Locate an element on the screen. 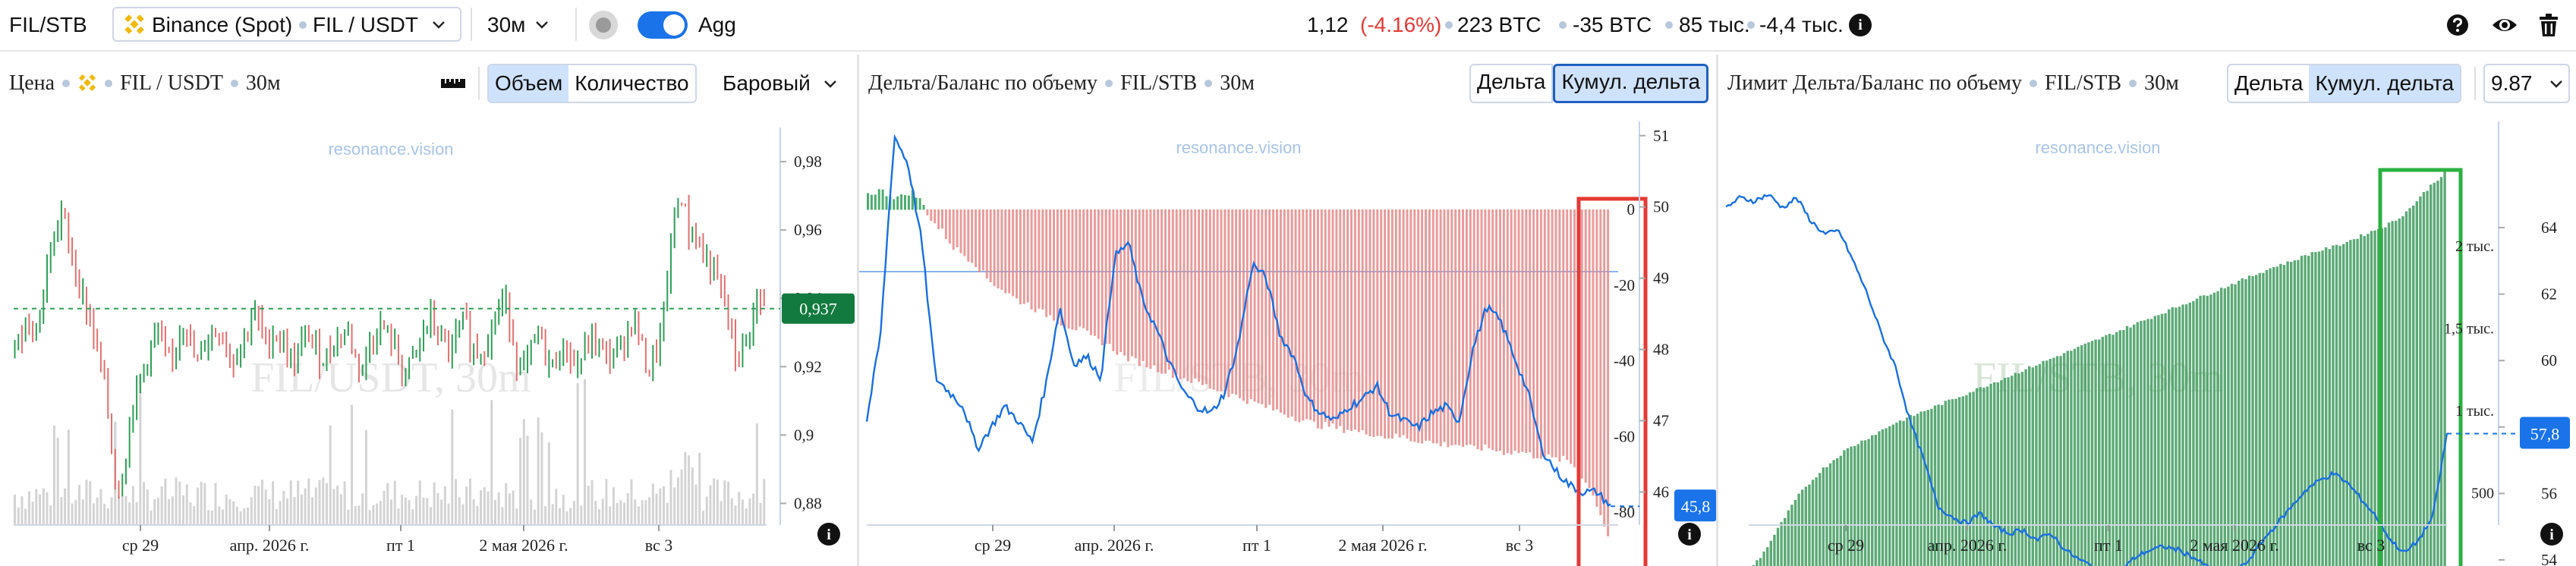 The height and width of the screenshot is (566, 2576). x-tick-label: ср 29 is located at coordinates (140, 545).